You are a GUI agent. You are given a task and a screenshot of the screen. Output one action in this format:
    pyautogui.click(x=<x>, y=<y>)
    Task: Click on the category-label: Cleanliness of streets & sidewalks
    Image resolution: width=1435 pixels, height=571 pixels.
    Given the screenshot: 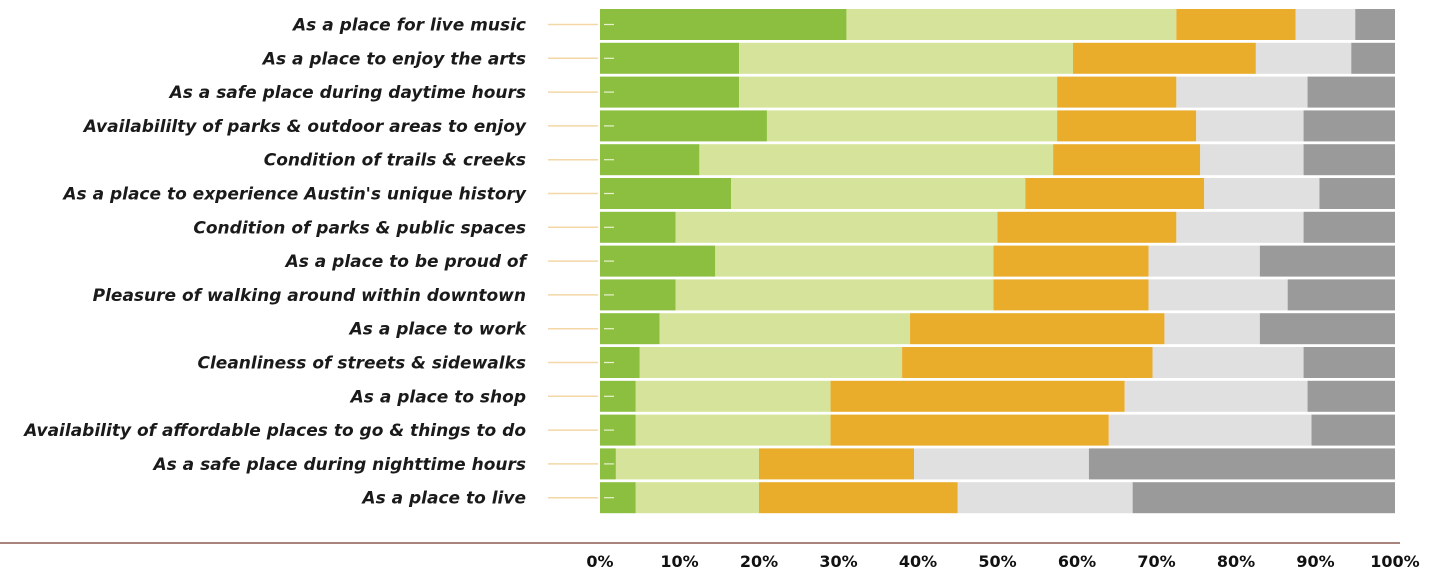 What is the action you would take?
    pyautogui.click(x=361, y=364)
    